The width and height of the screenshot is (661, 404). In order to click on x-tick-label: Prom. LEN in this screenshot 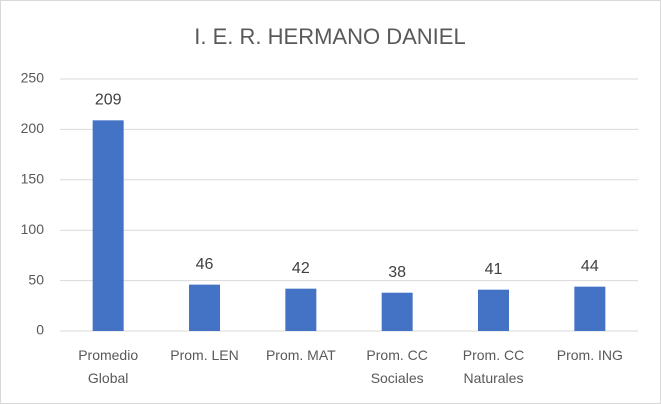, I will do `click(204, 355)`.